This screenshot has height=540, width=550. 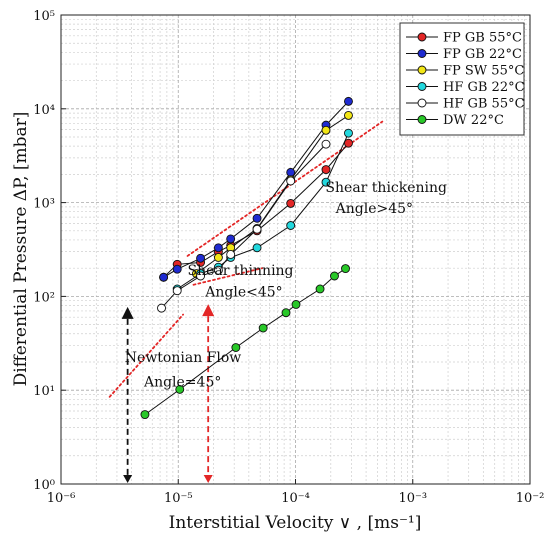 What do you see at coordinates (243, 292) in the screenshot?
I see `annotation-label: Angle<45°` at bounding box center [243, 292].